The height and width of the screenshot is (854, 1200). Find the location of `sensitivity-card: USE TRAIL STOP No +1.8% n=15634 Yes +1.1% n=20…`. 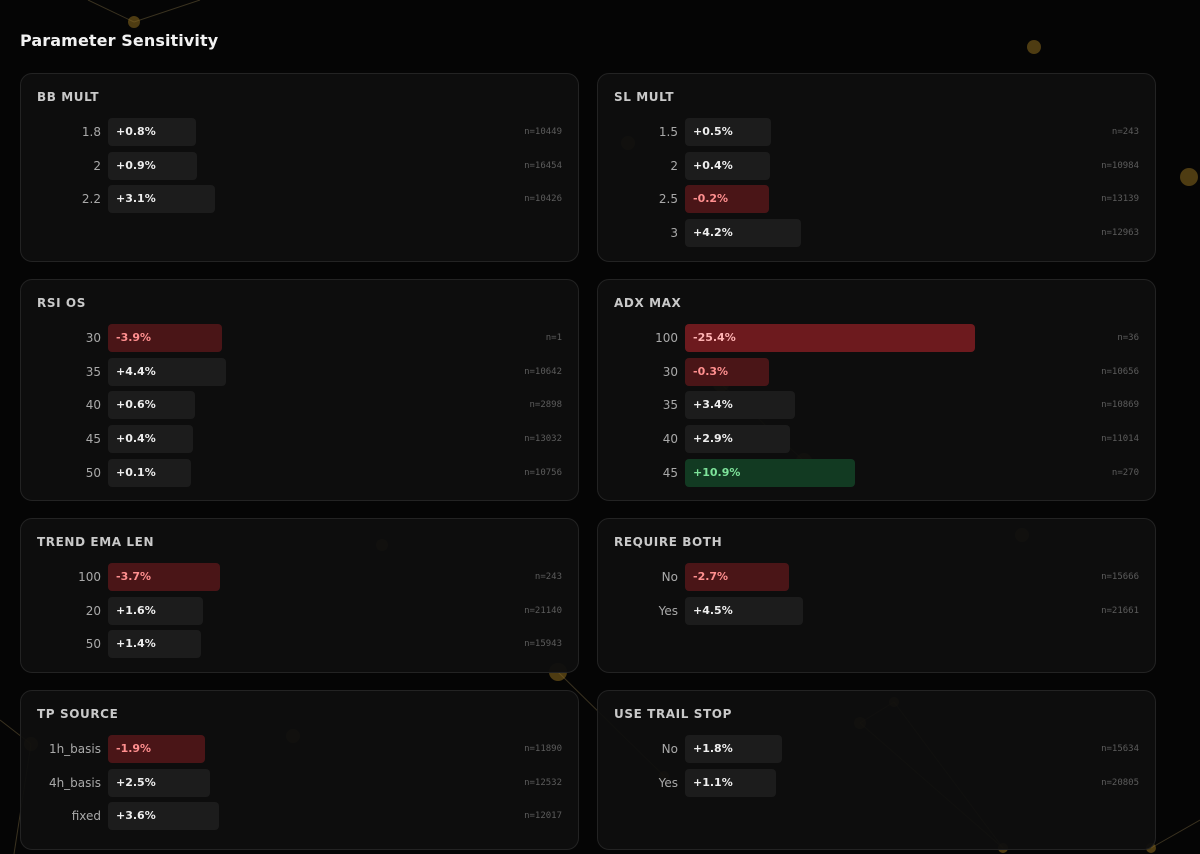

sensitivity-card: USE TRAIL STOP No +1.8% n=15634 Yes +1.1% n=20… is located at coordinates (876, 770).